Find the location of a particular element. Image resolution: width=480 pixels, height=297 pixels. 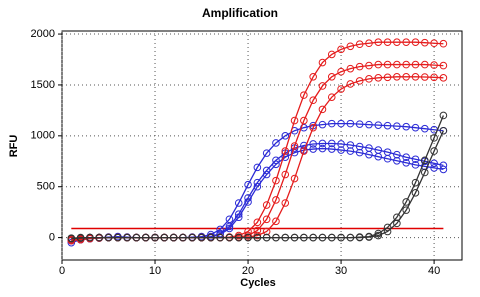

y-tick-label: 2000 is located at coordinates (43, 34).